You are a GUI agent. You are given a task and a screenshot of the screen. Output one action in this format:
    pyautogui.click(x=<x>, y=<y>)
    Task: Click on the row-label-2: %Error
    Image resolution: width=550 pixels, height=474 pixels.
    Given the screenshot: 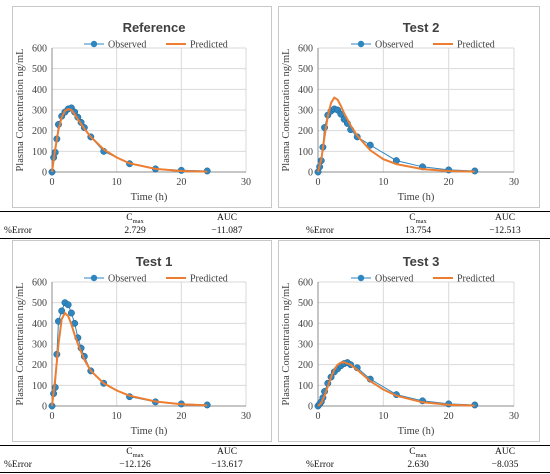 What is the action you would take?
    pyautogui.click(x=18, y=465)
    